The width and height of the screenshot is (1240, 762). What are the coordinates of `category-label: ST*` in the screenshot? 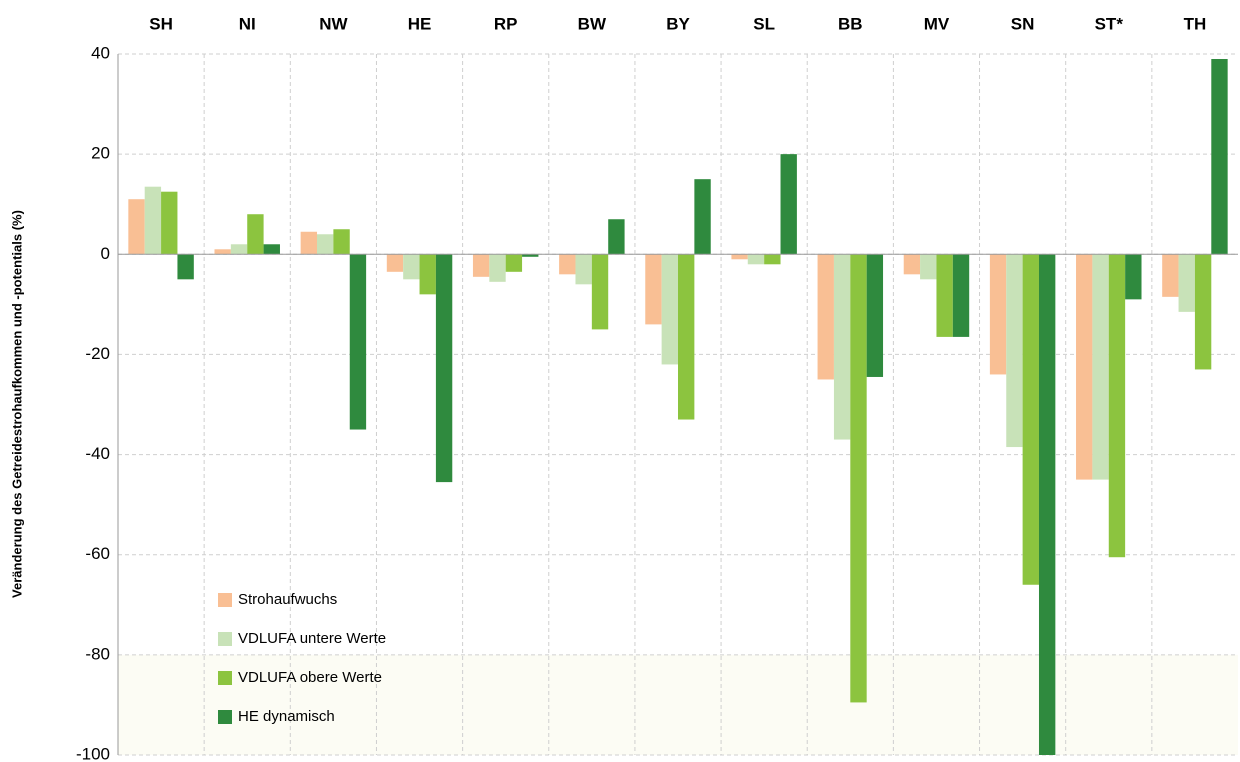 It's located at (1109, 23).